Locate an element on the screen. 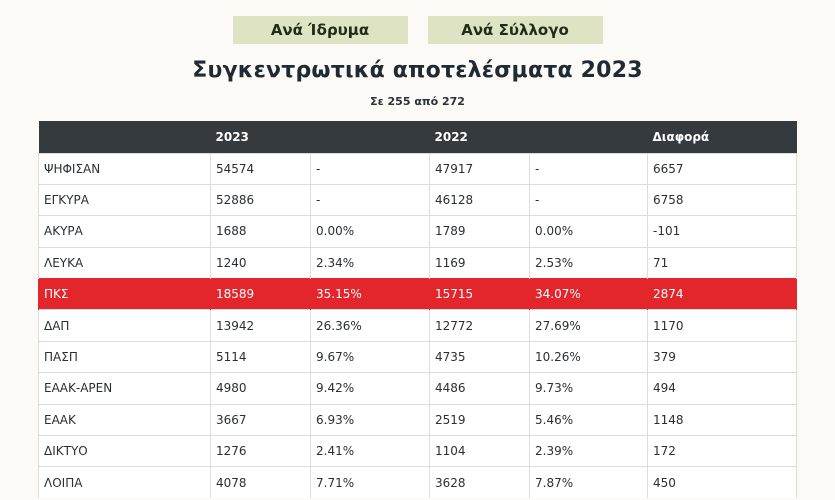 The height and width of the screenshot is (500, 835). percent-2022: 2.39% is located at coordinates (588, 451).